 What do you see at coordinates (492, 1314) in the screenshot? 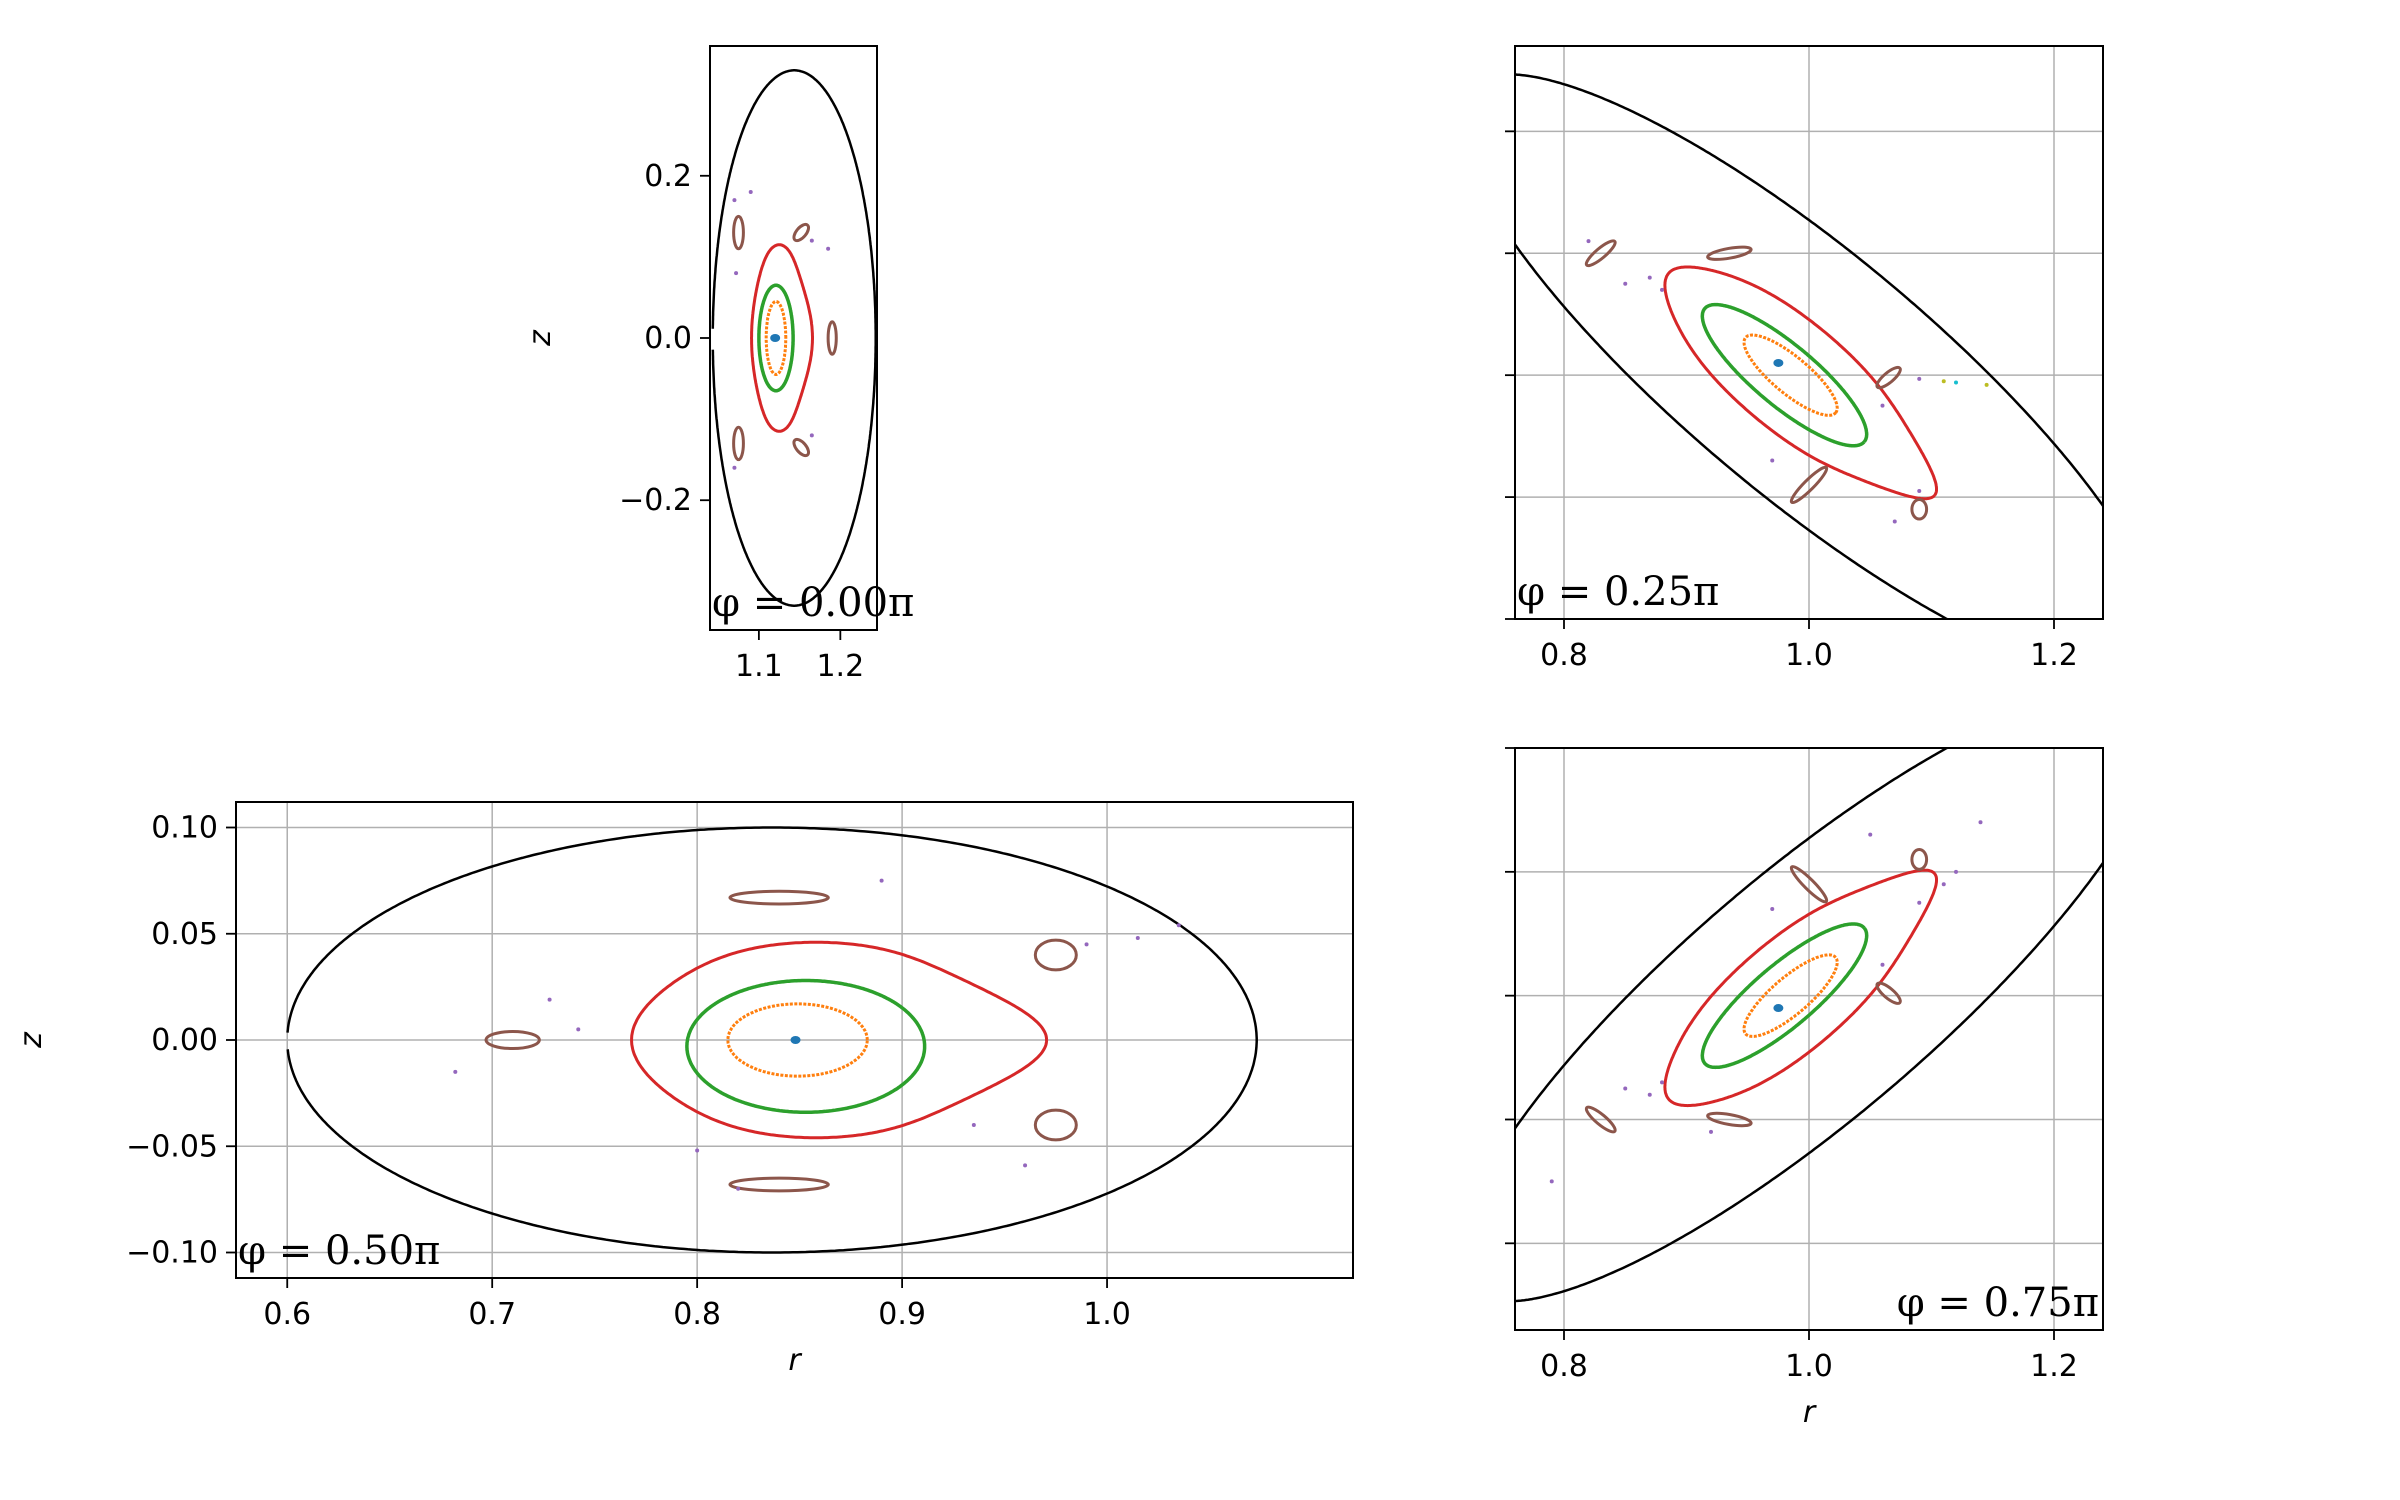
I see `x-tick-label: 0.7` at bounding box center [492, 1314].